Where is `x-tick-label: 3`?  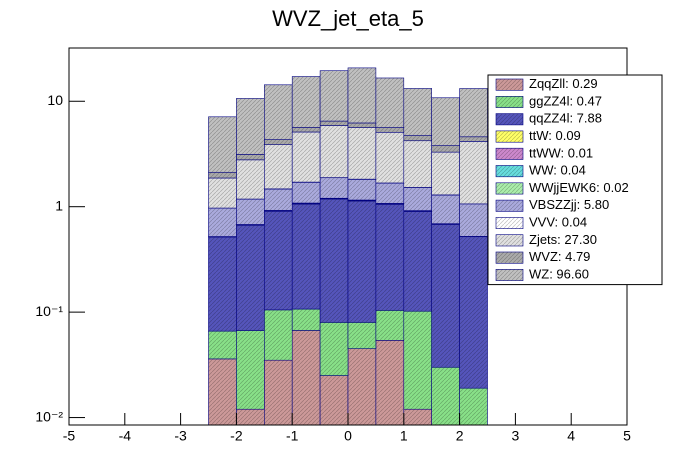 x-tick-label: 3 is located at coordinates (516, 436).